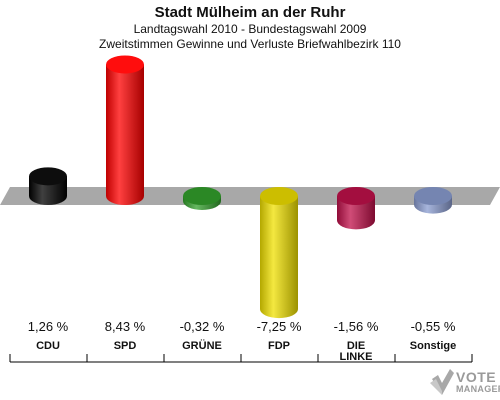  Describe the element at coordinates (48, 346) in the screenshot. I see `category-label: CDU` at that location.